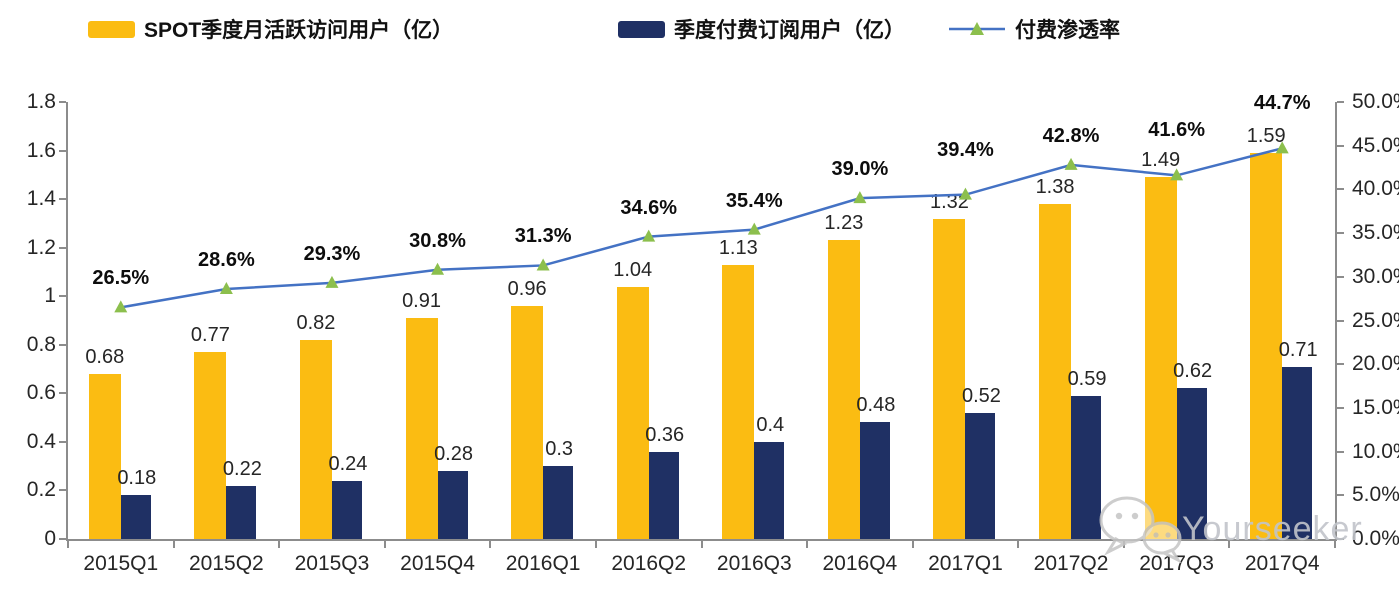 The image size is (1399, 596). Describe the element at coordinates (1375, 189) in the screenshot. I see `y-axis-label-right: 40.0%` at that location.